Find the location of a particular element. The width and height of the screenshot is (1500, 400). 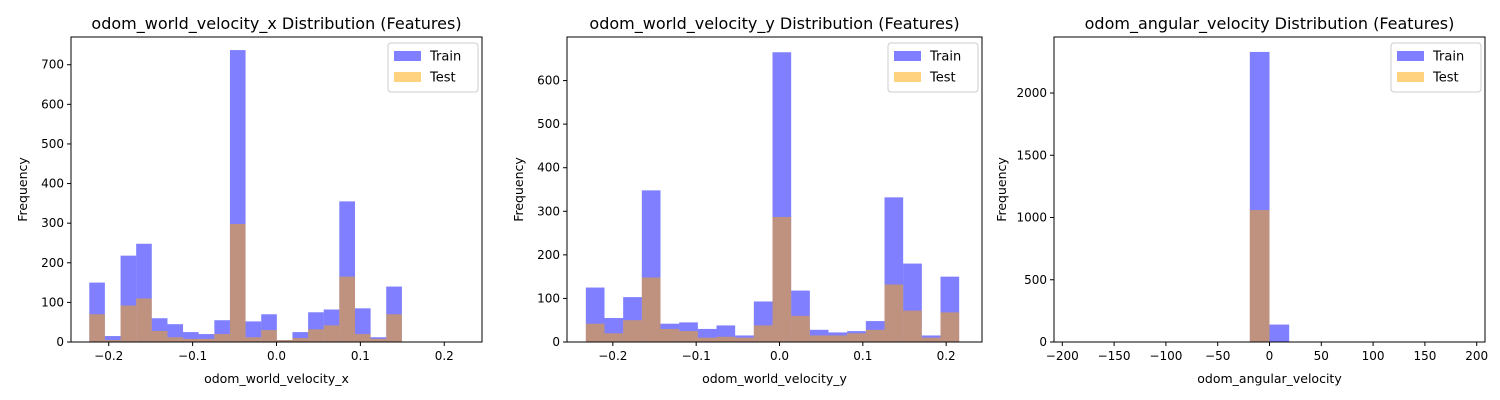

x-tick-label: 200 is located at coordinates (1476, 356).